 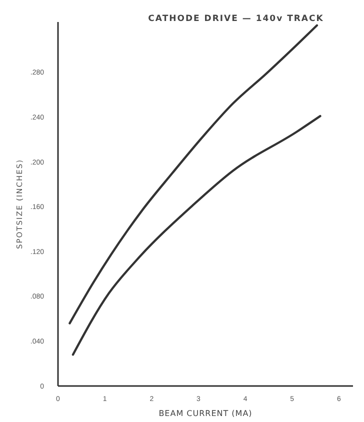 I want to click on chart-title: CATHODE DRIVE — 140v TRACK, so click(x=236, y=19).